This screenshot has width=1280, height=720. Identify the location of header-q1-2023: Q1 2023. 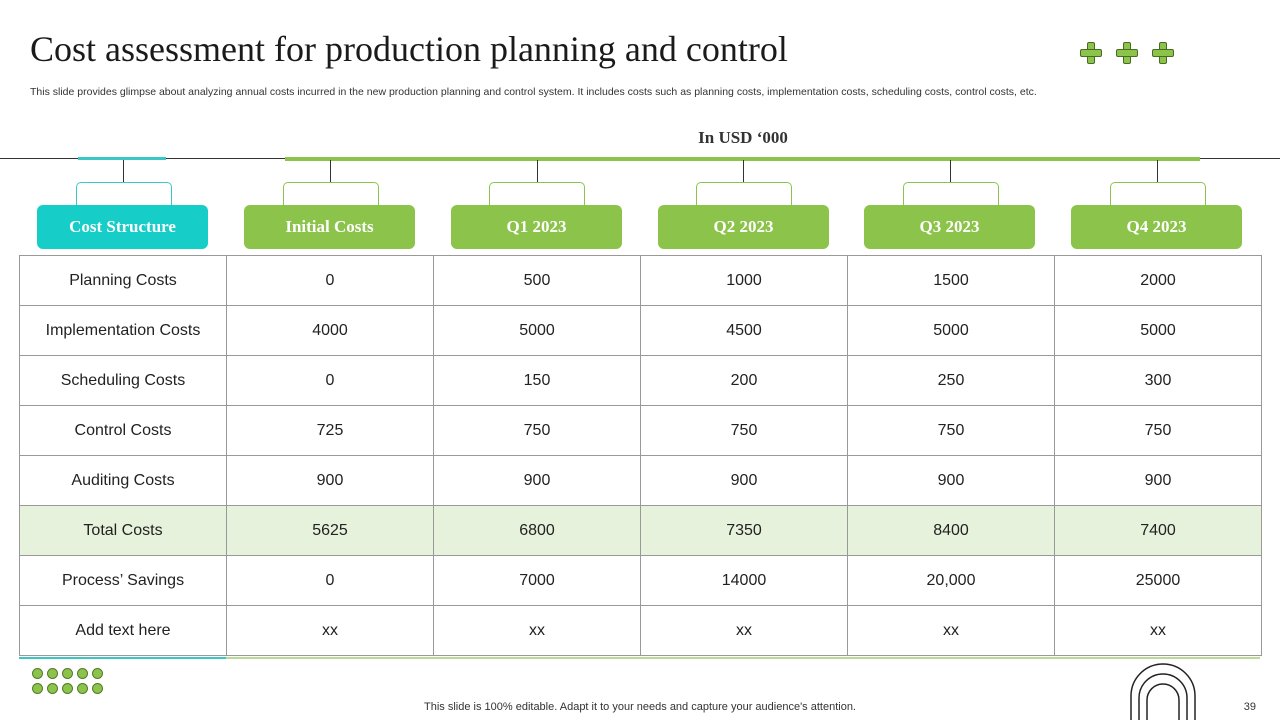
(536, 227).